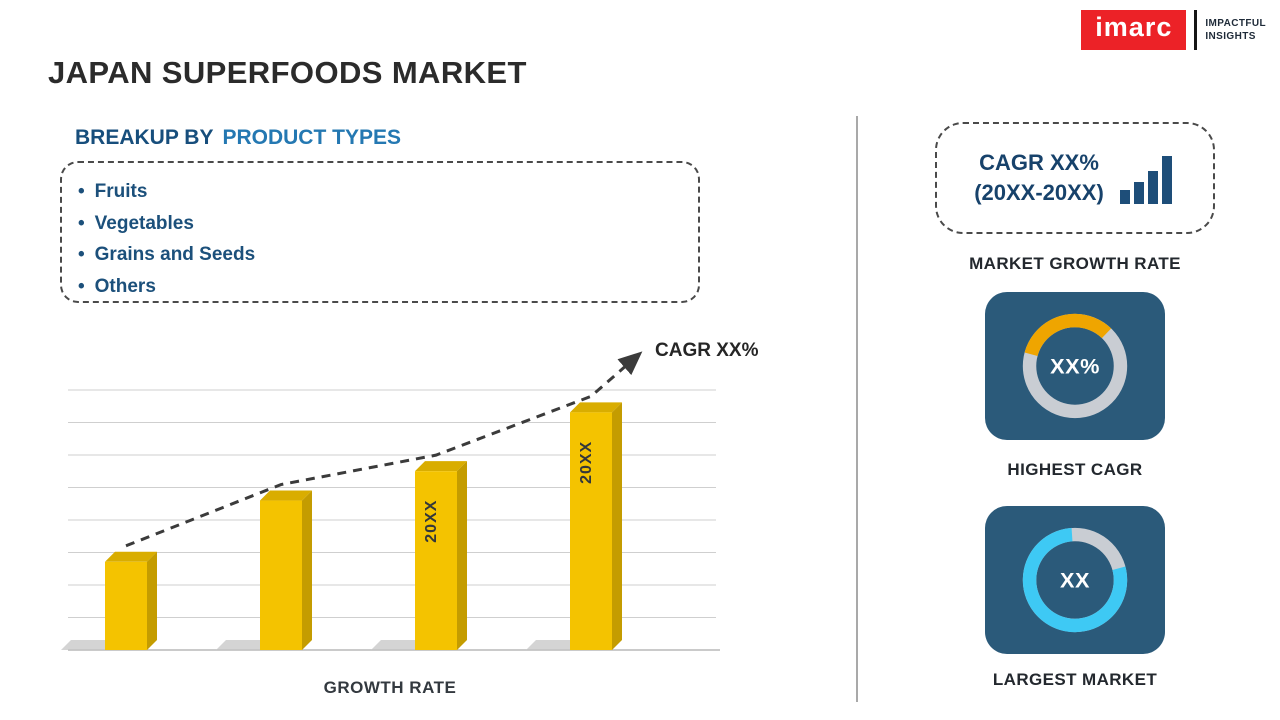  What do you see at coordinates (1075, 263) in the screenshot?
I see `market-growth-rate-caption: MARKET GROWTH RATE` at bounding box center [1075, 263].